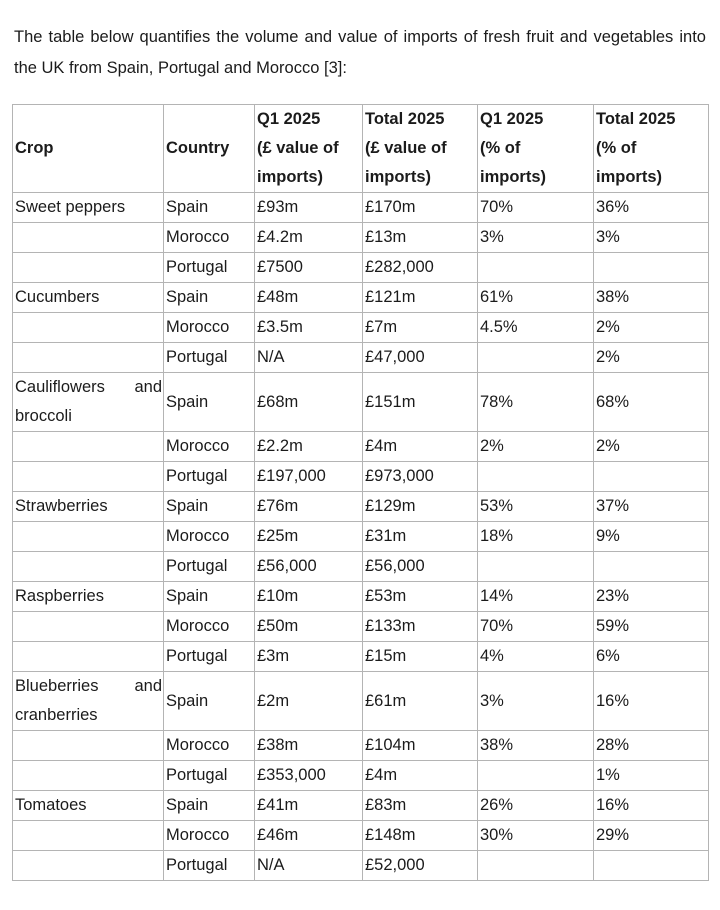 Image resolution: width=720 pixels, height=910 pixels. I want to click on total-value-cell: £133m, so click(420, 626).